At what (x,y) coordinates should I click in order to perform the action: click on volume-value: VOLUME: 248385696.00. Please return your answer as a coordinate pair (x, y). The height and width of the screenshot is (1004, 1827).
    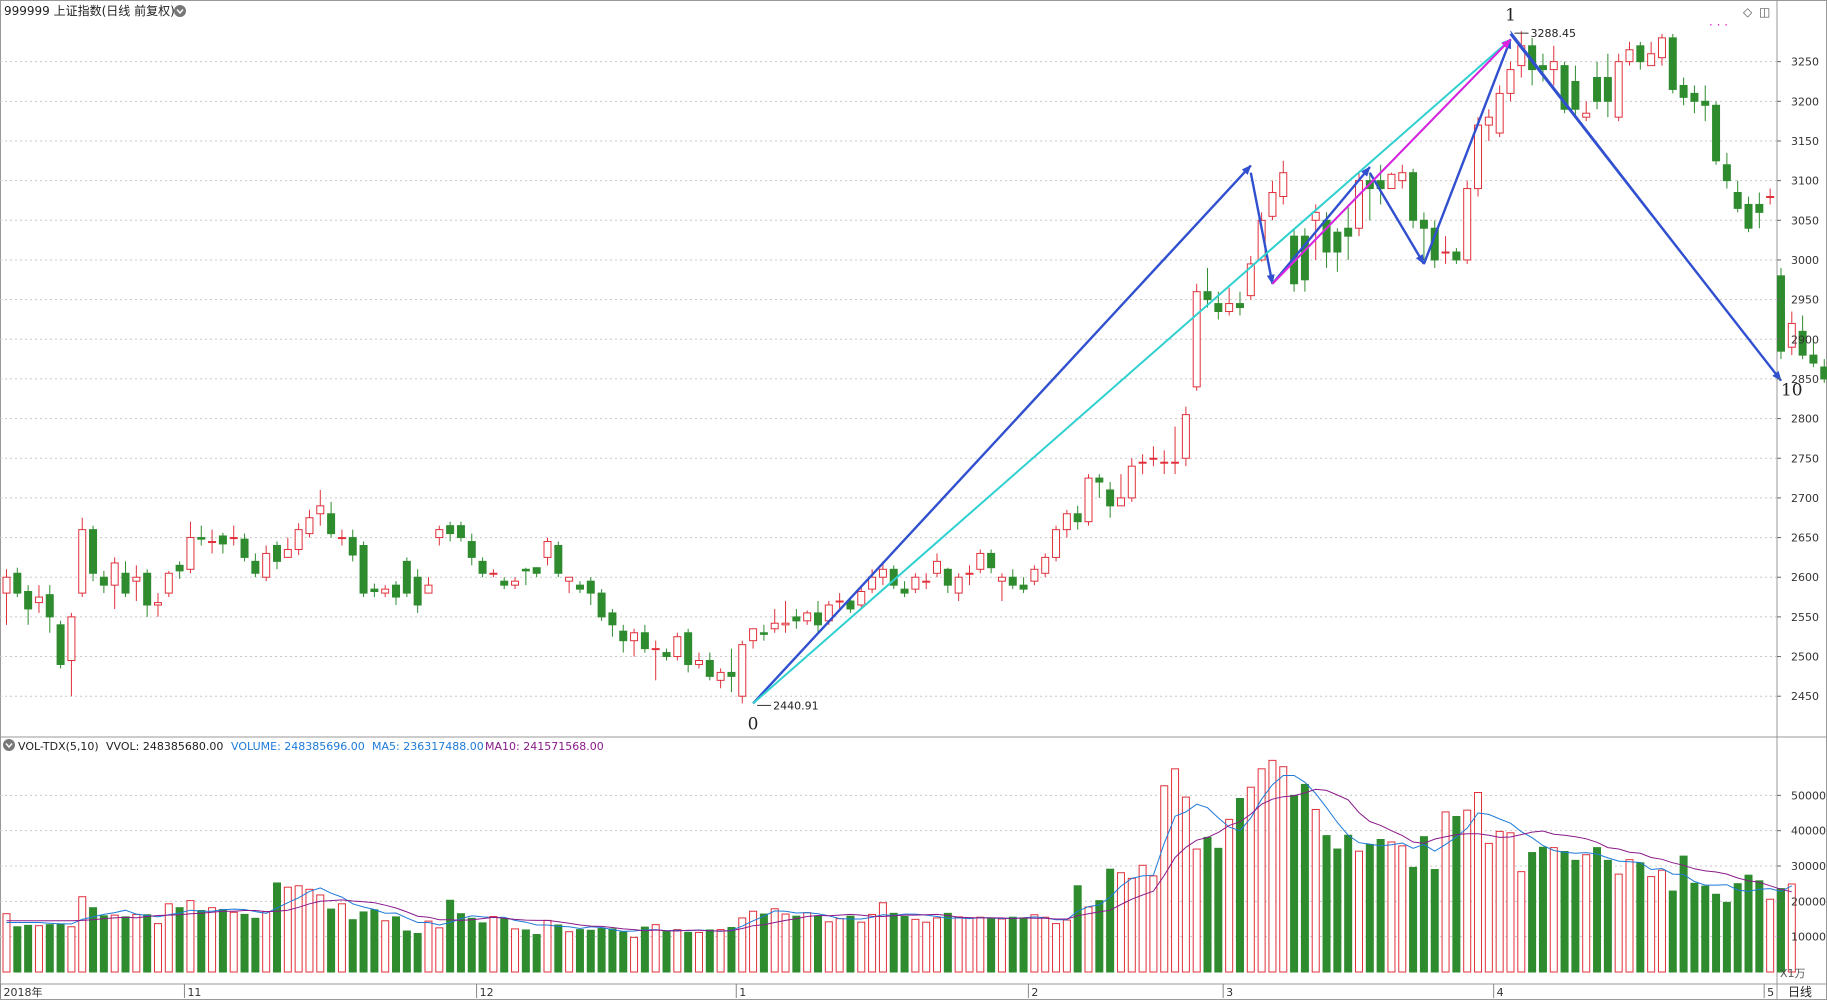
    Looking at the image, I should click on (298, 746).